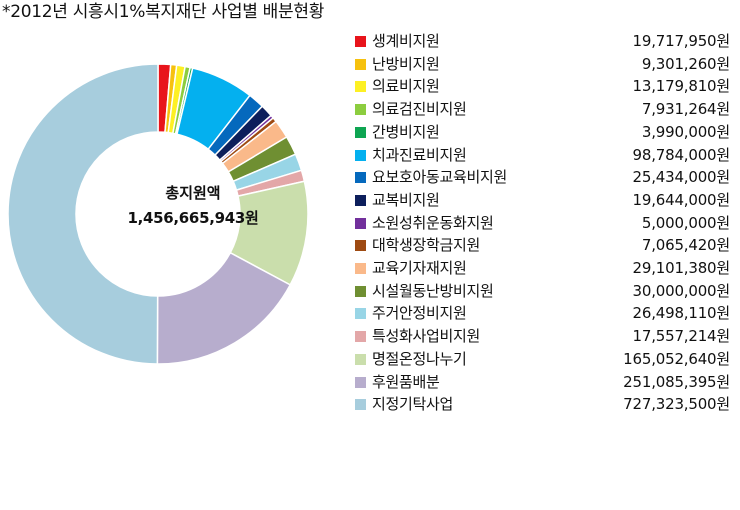  Describe the element at coordinates (685, 245) in the screenshot. I see `legend-value: 7,065,420원` at that location.